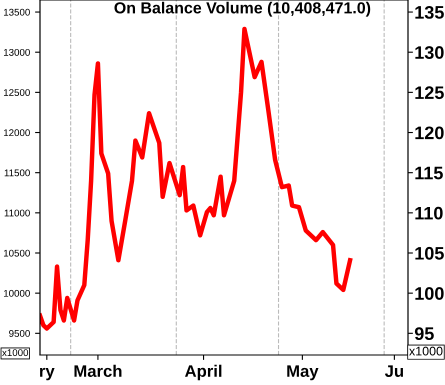 The width and height of the screenshot is (445, 385). What do you see at coordinates (17, 92) in the screenshot?
I see `y-tick-label: 12500` at bounding box center [17, 92].